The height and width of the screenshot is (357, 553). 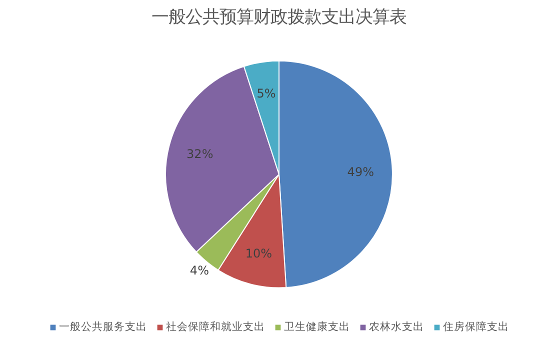 What do you see at coordinates (258, 253) in the screenshot?
I see `data-label: 10%` at bounding box center [258, 253].